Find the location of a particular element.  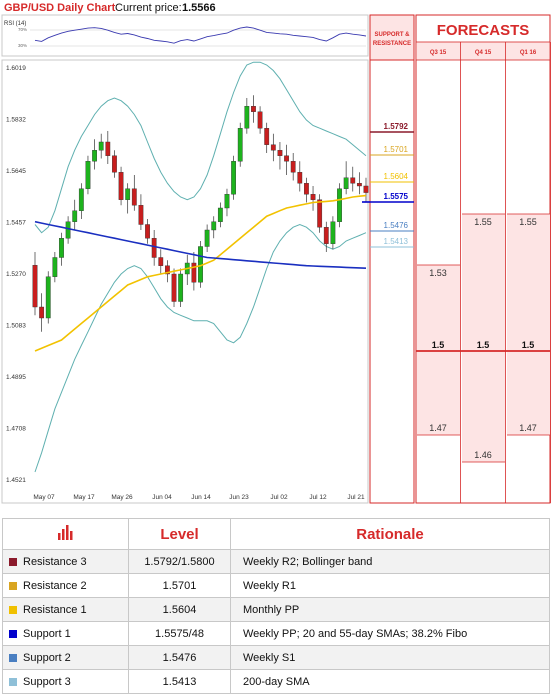

forecast-quarter-1: Q4 15 is located at coordinates (483, 53).